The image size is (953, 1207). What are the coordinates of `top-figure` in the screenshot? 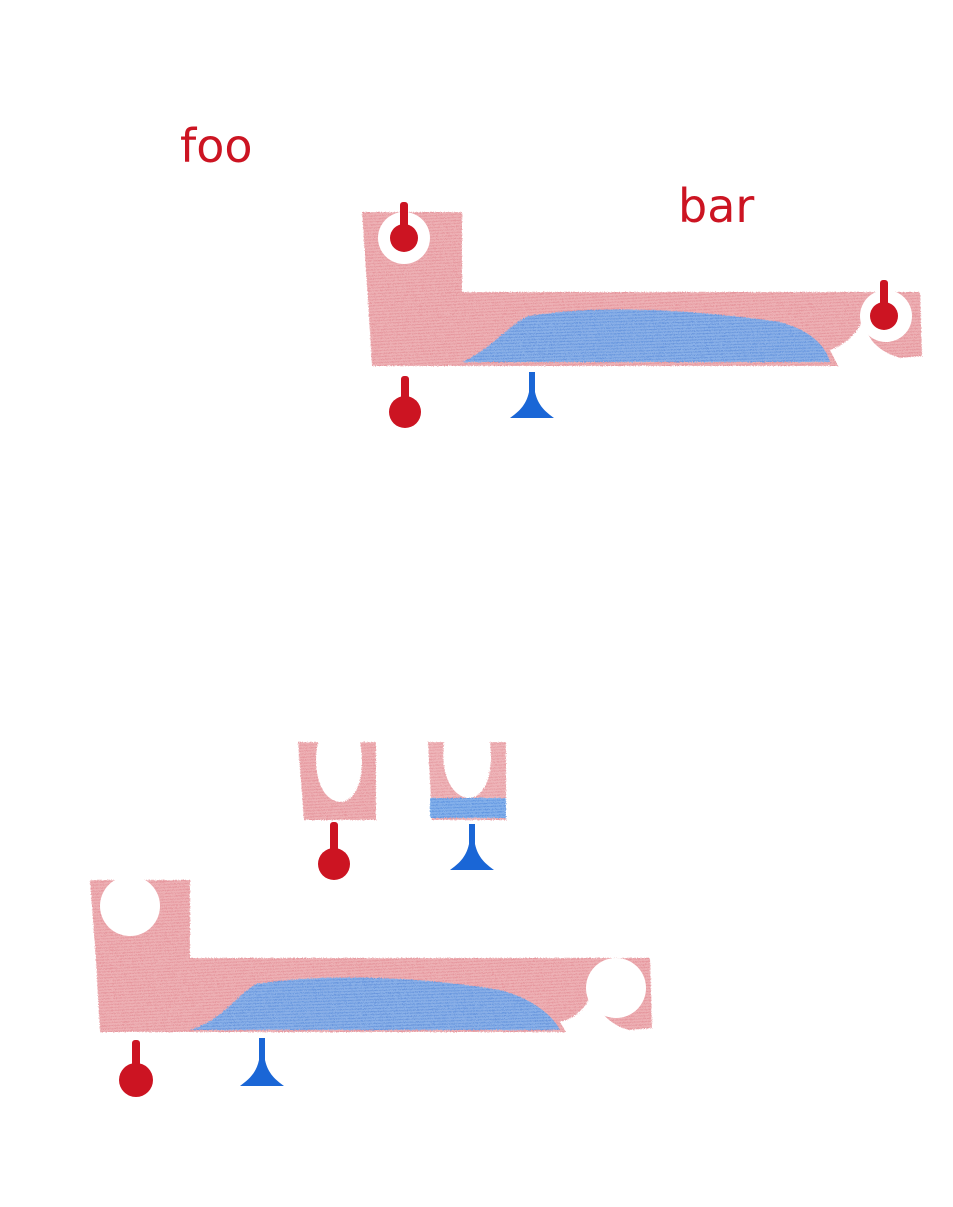 It's located at (642, 289).